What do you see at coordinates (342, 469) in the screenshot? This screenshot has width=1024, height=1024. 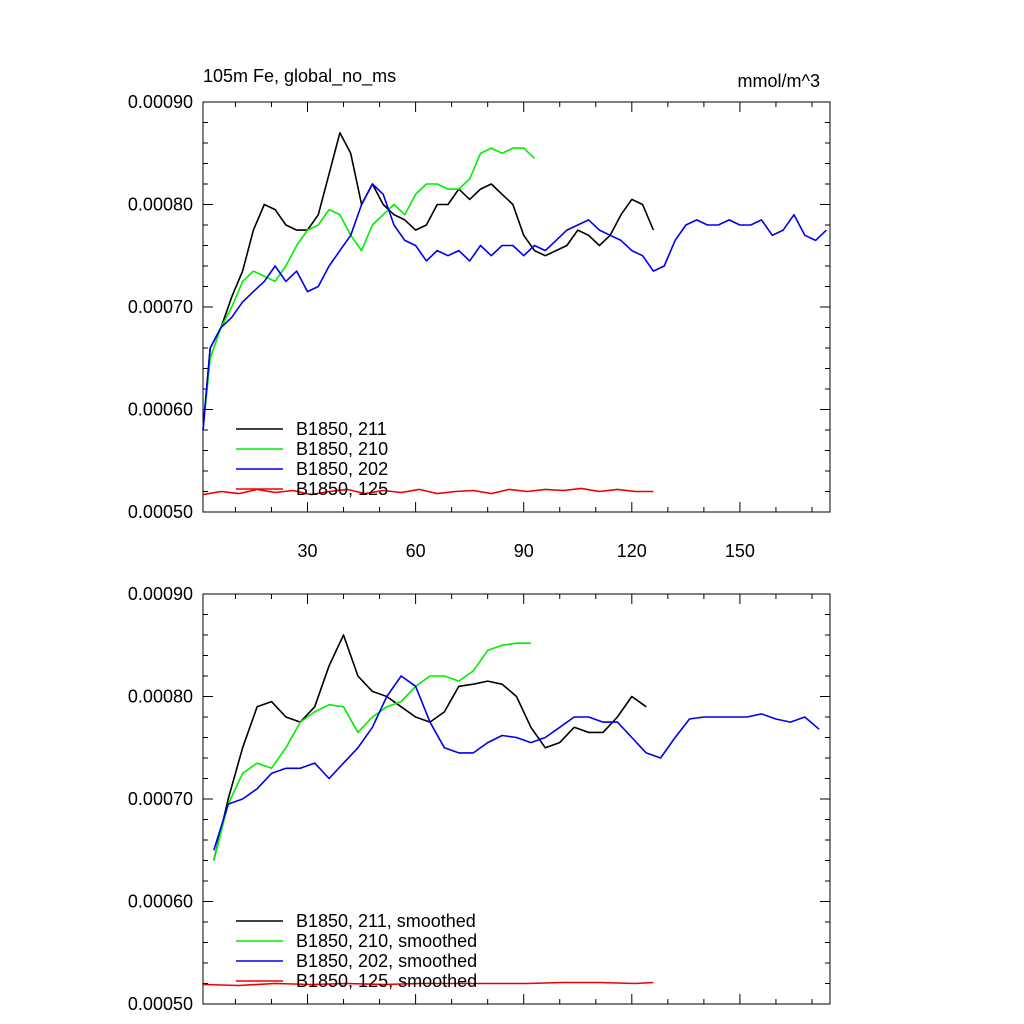 I see `legend-label: B1850, 202` at bounding box center [342, 469].